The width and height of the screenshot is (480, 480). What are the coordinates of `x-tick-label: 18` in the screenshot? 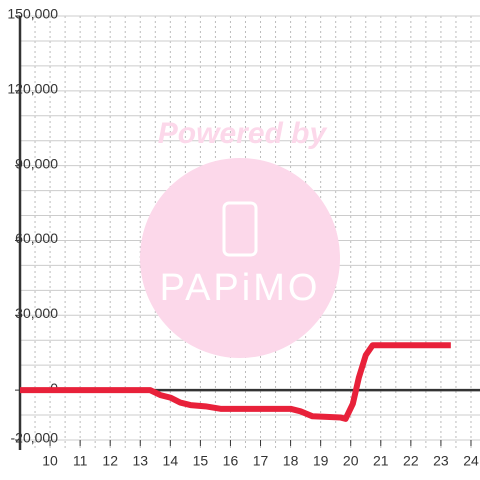 It's located at (291, 461).